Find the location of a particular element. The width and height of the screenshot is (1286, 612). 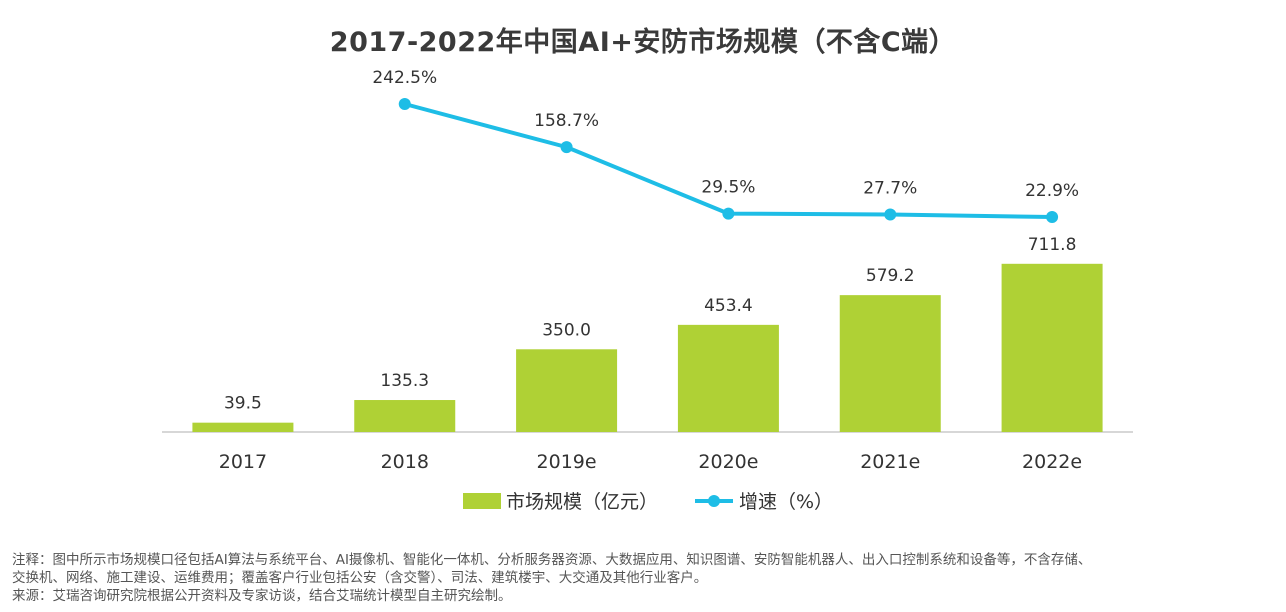

growth-value-label: 29.5% is located at coordinates (728, 188).